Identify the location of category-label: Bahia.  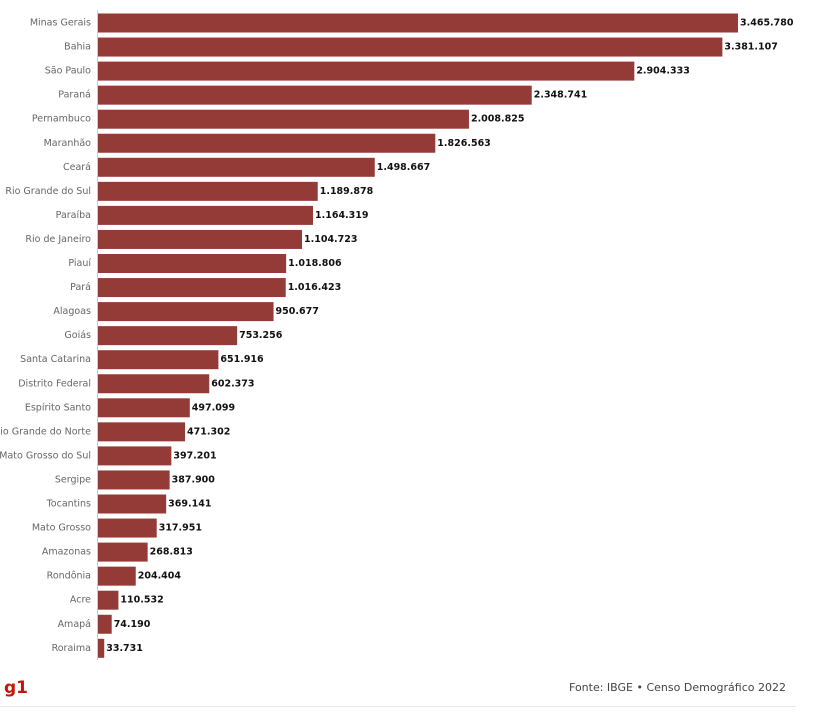
(77, 47).